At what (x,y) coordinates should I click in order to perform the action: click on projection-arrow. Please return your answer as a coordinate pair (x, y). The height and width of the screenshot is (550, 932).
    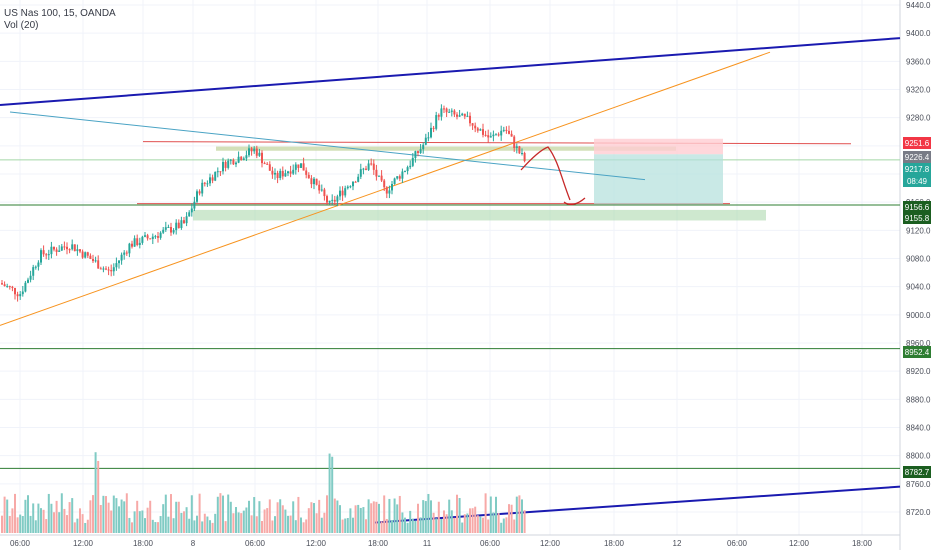
    Looking at the image, I should click on (553, 176).